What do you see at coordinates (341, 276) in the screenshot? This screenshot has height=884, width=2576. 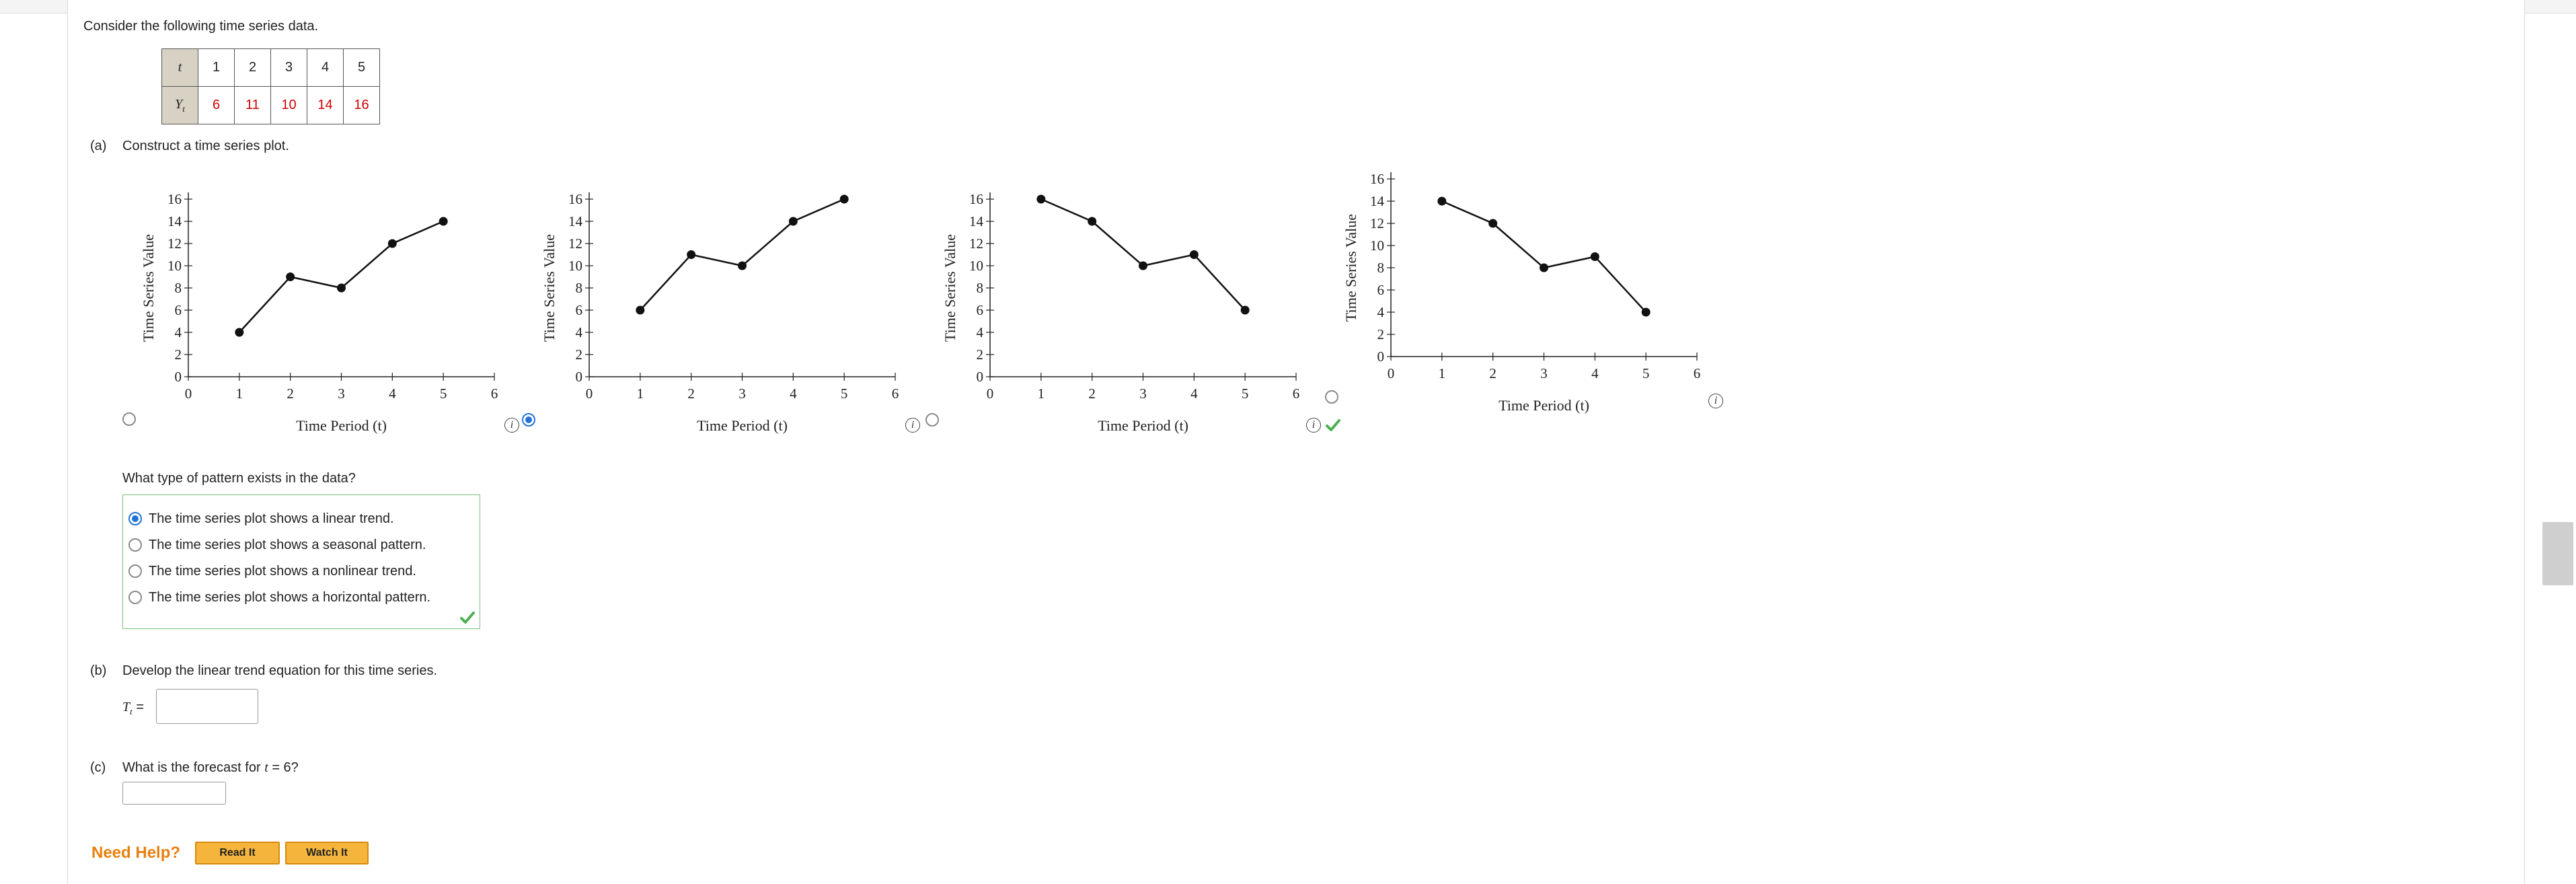 I see `series-line` at bounding box center [341, 276].